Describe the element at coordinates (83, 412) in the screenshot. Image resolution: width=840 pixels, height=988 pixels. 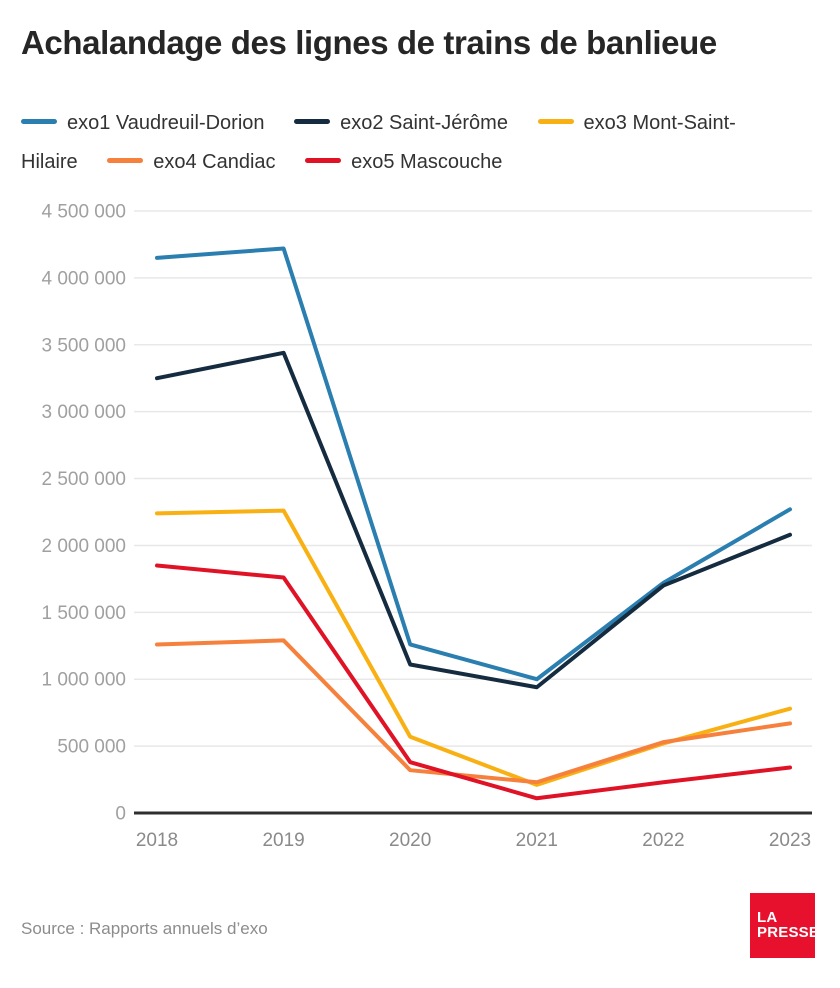
I see `y-tick-label: 3 000 000` at that location.